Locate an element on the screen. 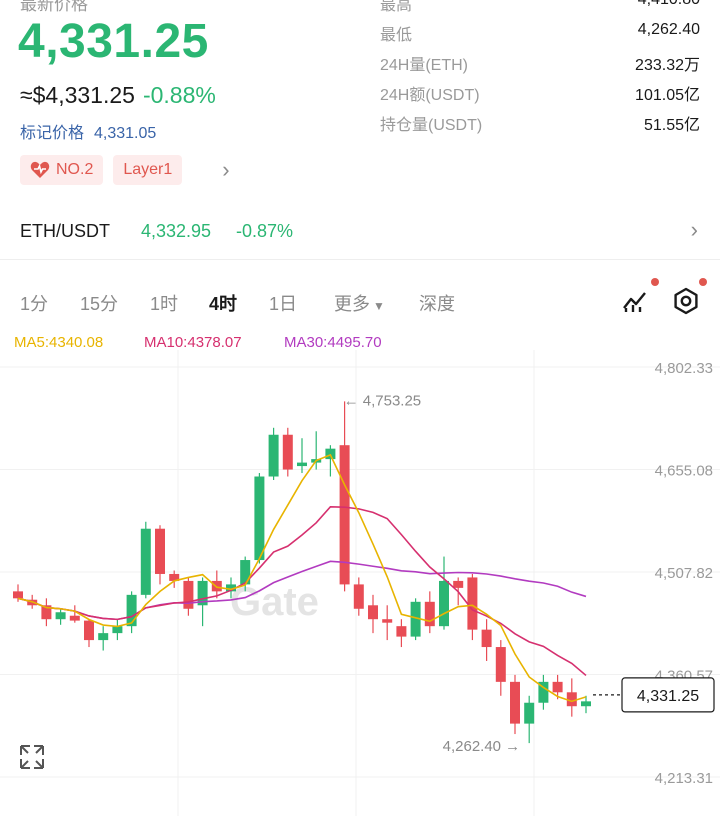  pair-price: 4,332.95 is located at coordinates (176, 231).